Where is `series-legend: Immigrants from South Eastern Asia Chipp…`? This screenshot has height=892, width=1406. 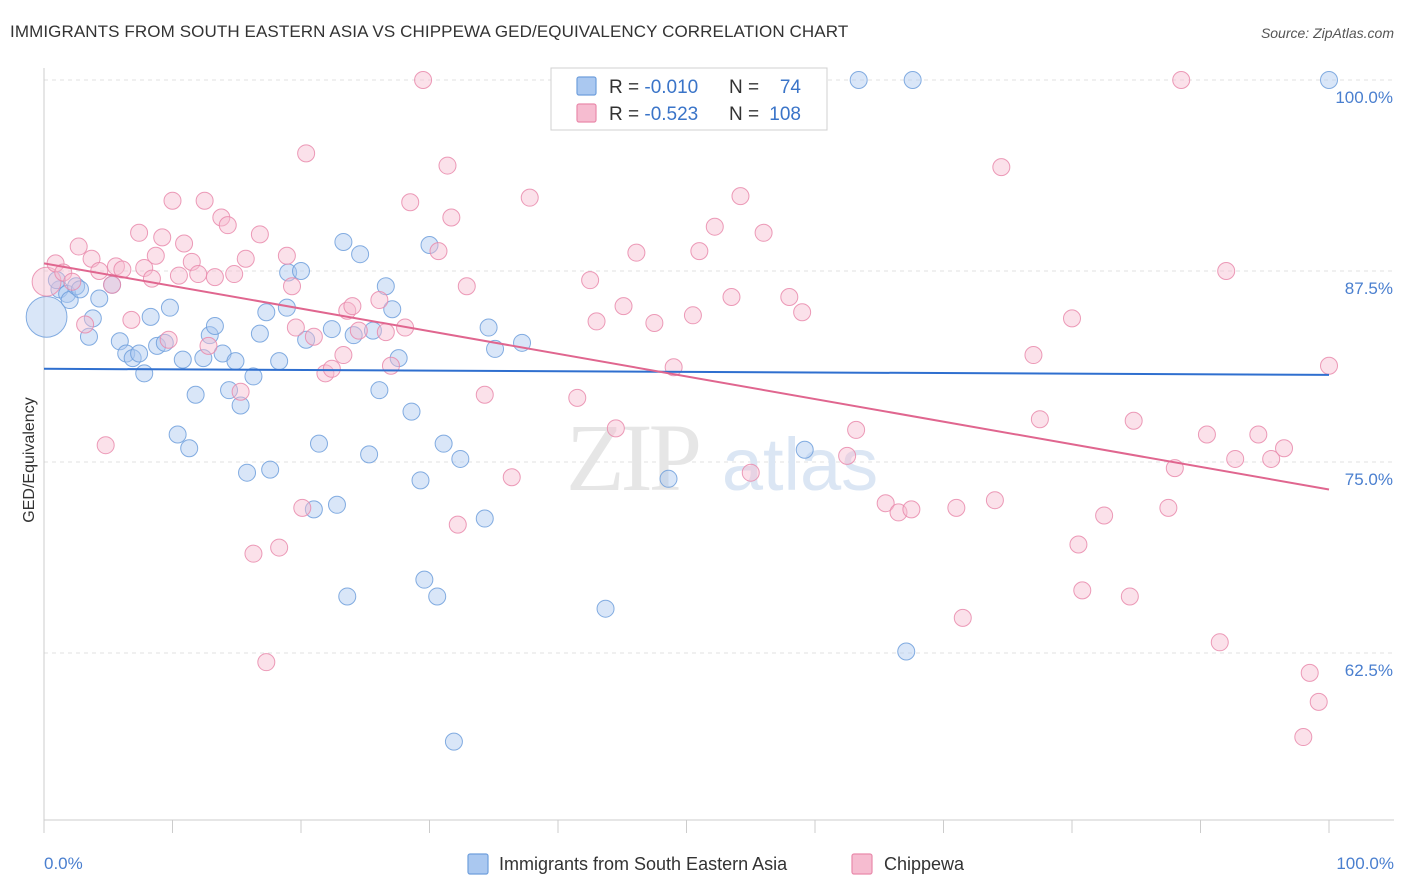 series-legend: Immigrants from South Eastern Asia Chipp… is located at coordinates (716, 864).